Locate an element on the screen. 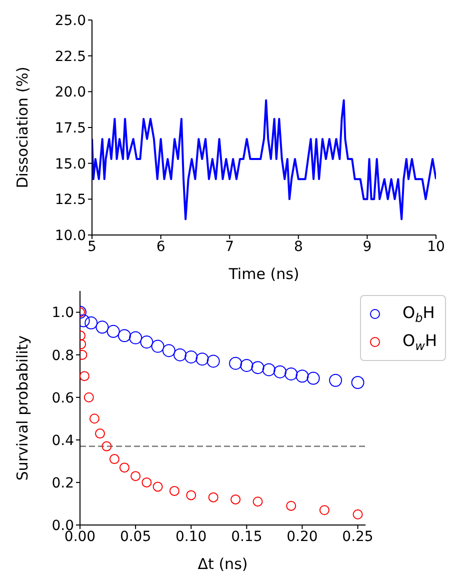  legend-label: O$_{w}$H is located at coordinates (419, 342).